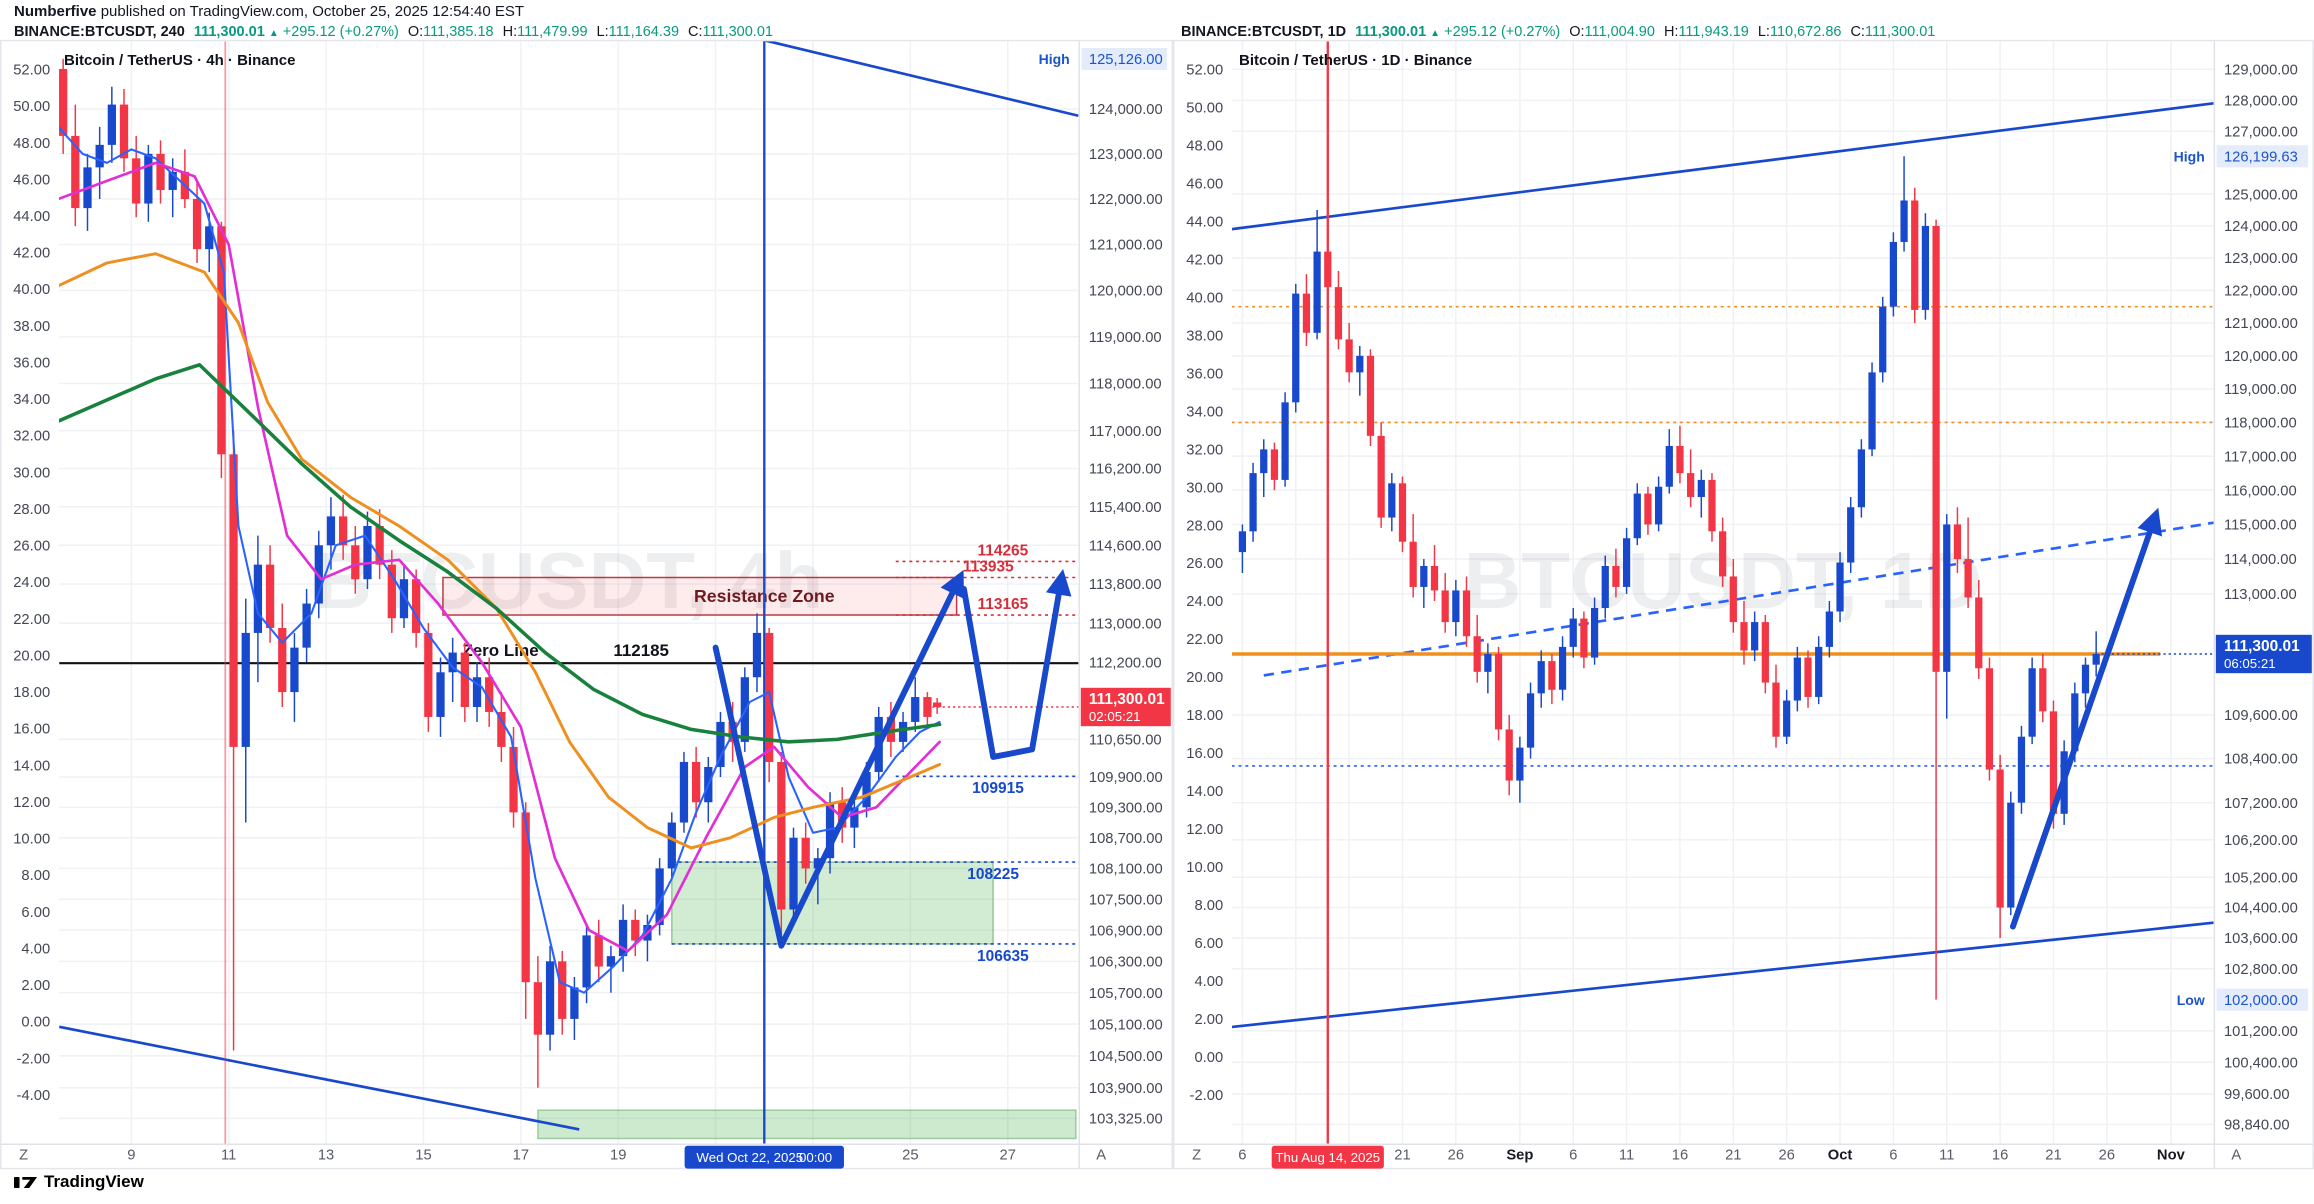 The image size is (2314, 1204). What do you see at coordinates (1204, 640) in the screenshot?
I see `indicator-tick: 22.00` at bounding box center [1204, 640].